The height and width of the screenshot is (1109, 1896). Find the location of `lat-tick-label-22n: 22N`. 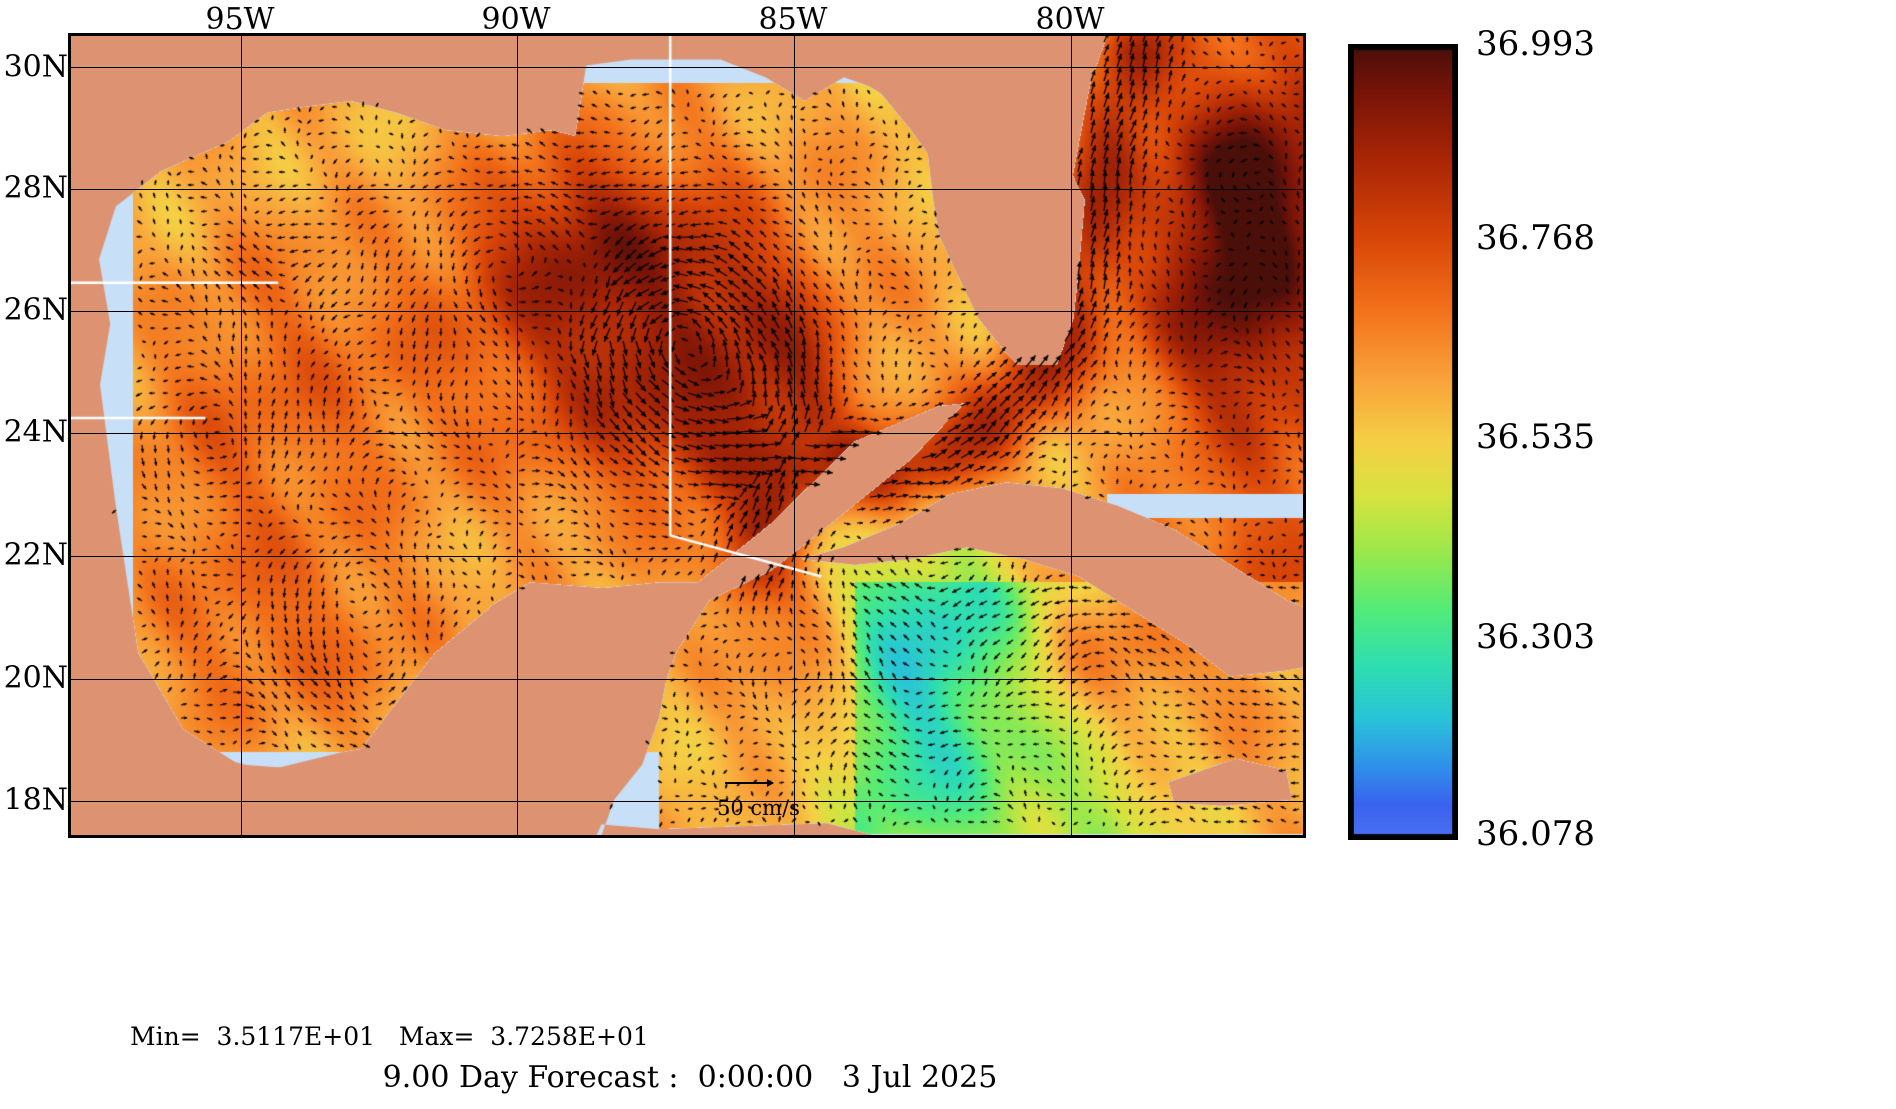

lat-tick-label-22n: 22N is located at coordinates (35, 555).